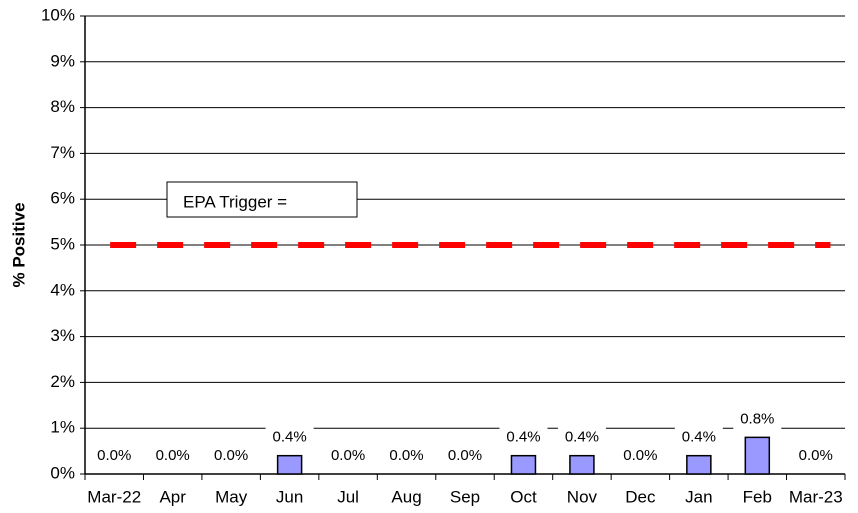 This screenshot has width=858, height=513. I want to click on y-tick-label: 1%, so click(62, 427).